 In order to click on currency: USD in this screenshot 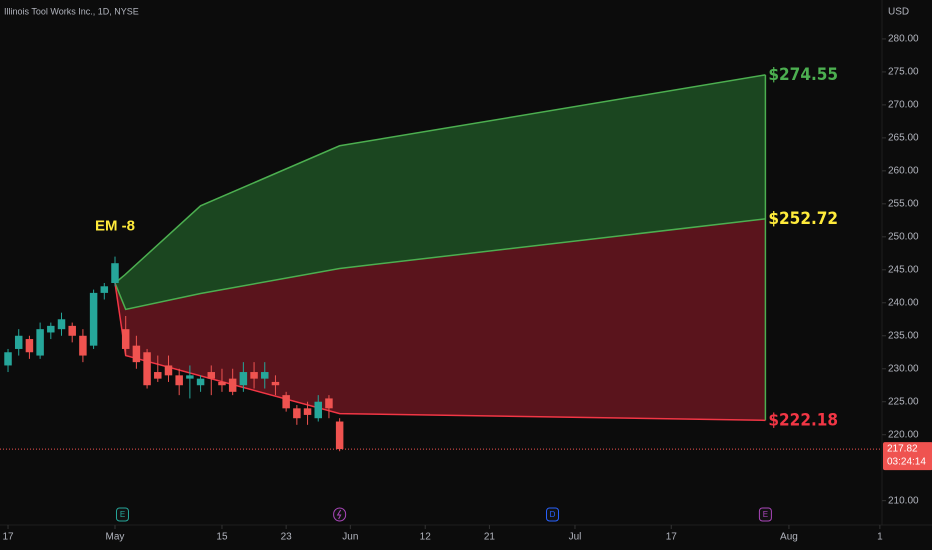, I will do `click(898, 12)`.